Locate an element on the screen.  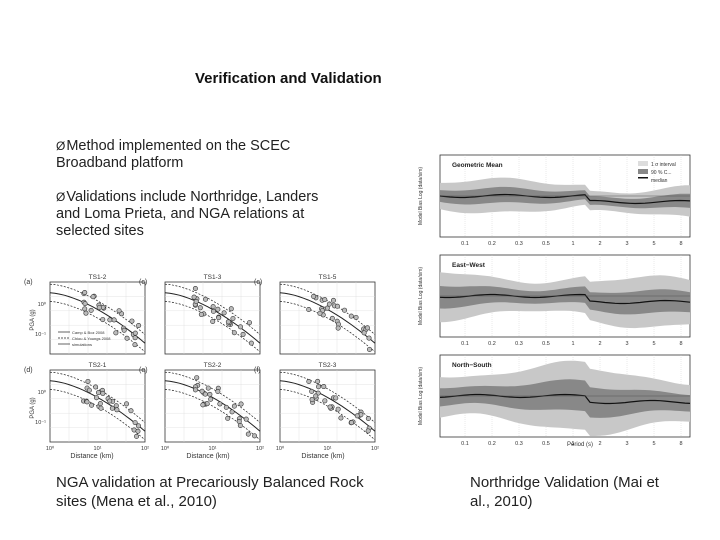
x-tick-label: 10⁰ is located at coordinates (165, 448).